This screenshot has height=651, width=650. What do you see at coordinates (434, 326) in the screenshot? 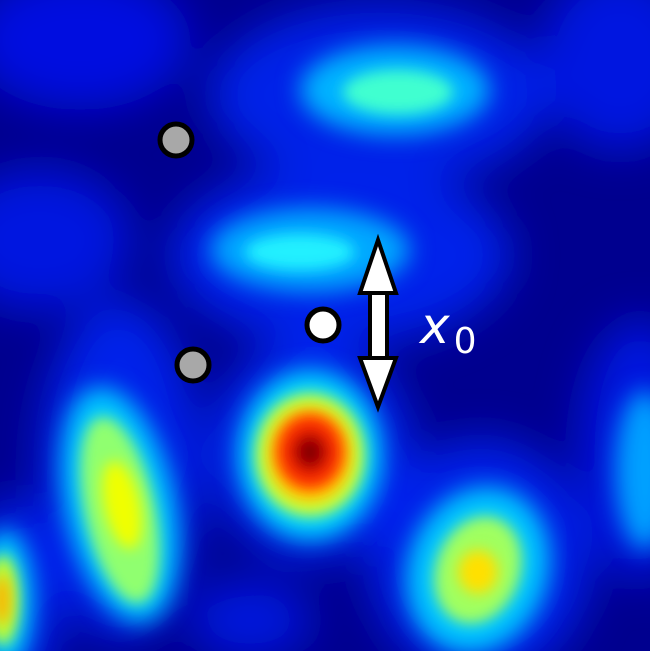
I see `label-symbol: x` at bounding box center [434, 326].